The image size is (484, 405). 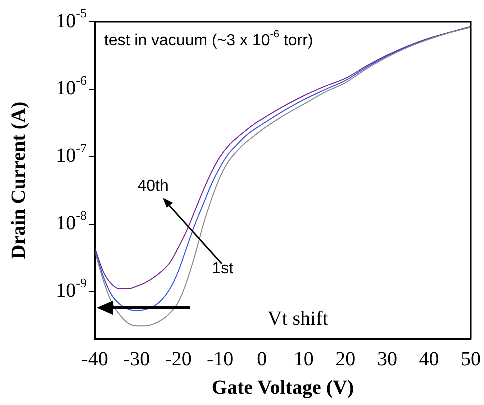 I want to click on x-tick-label: 30, so click(x=387, y=359).